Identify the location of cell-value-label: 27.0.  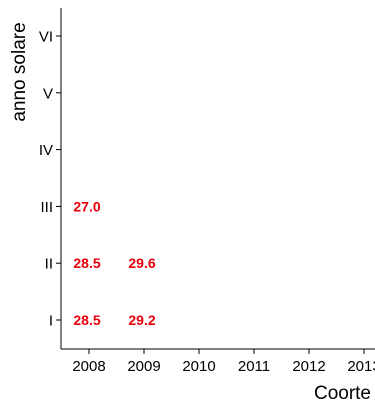
(86, 206).